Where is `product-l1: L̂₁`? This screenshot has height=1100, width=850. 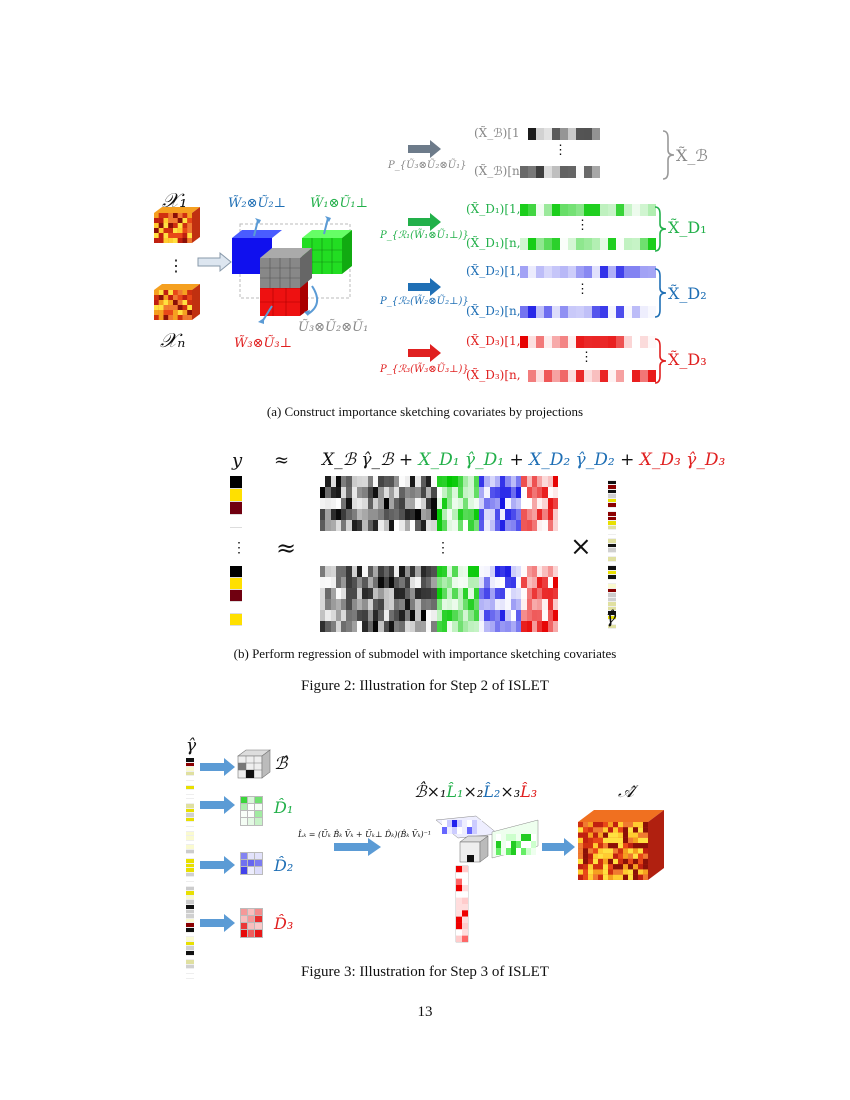
product-l1: L̂₁ is located at coordinates (455, 791).